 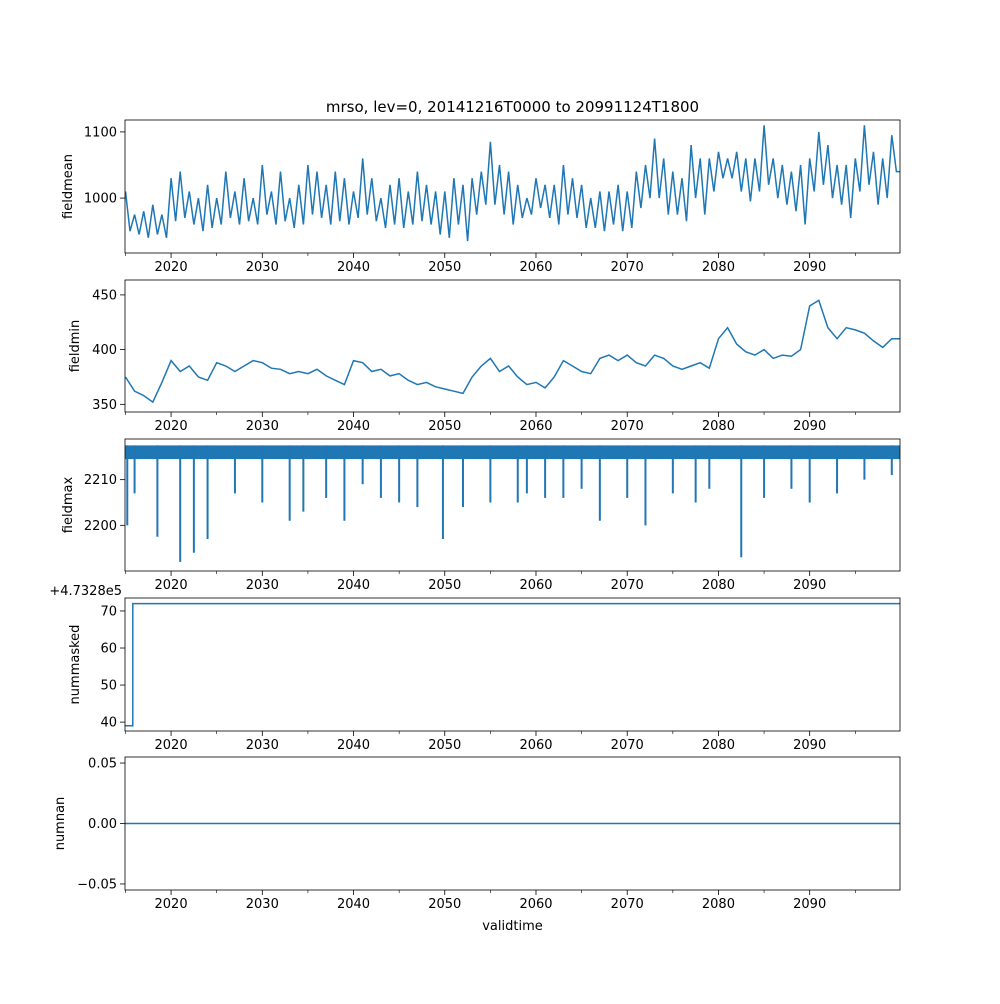 I want to click on y-axis-label: numnan, so click(x=60, y=824).